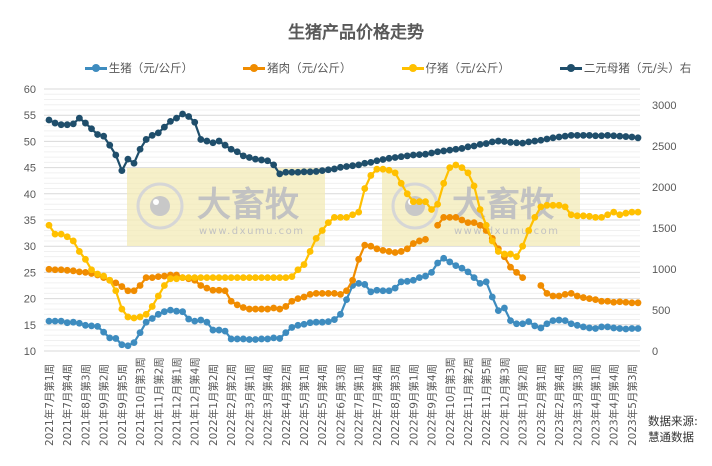  What do you see at coordinates (138, 68) in the screenshot?
I see `legend-item-live-hog: 生猪（元/公斤）` at bounding box center [138, 68].